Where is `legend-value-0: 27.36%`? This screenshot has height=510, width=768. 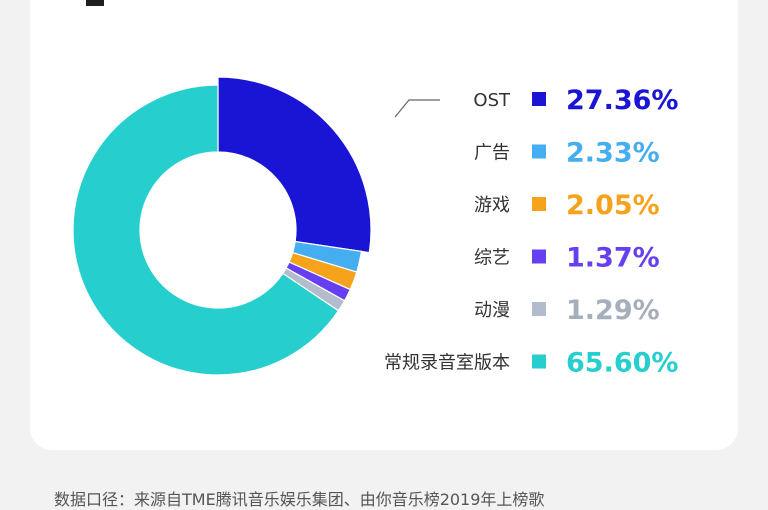
legend-value-0: 27.36% is located at coordinates (622, 100).